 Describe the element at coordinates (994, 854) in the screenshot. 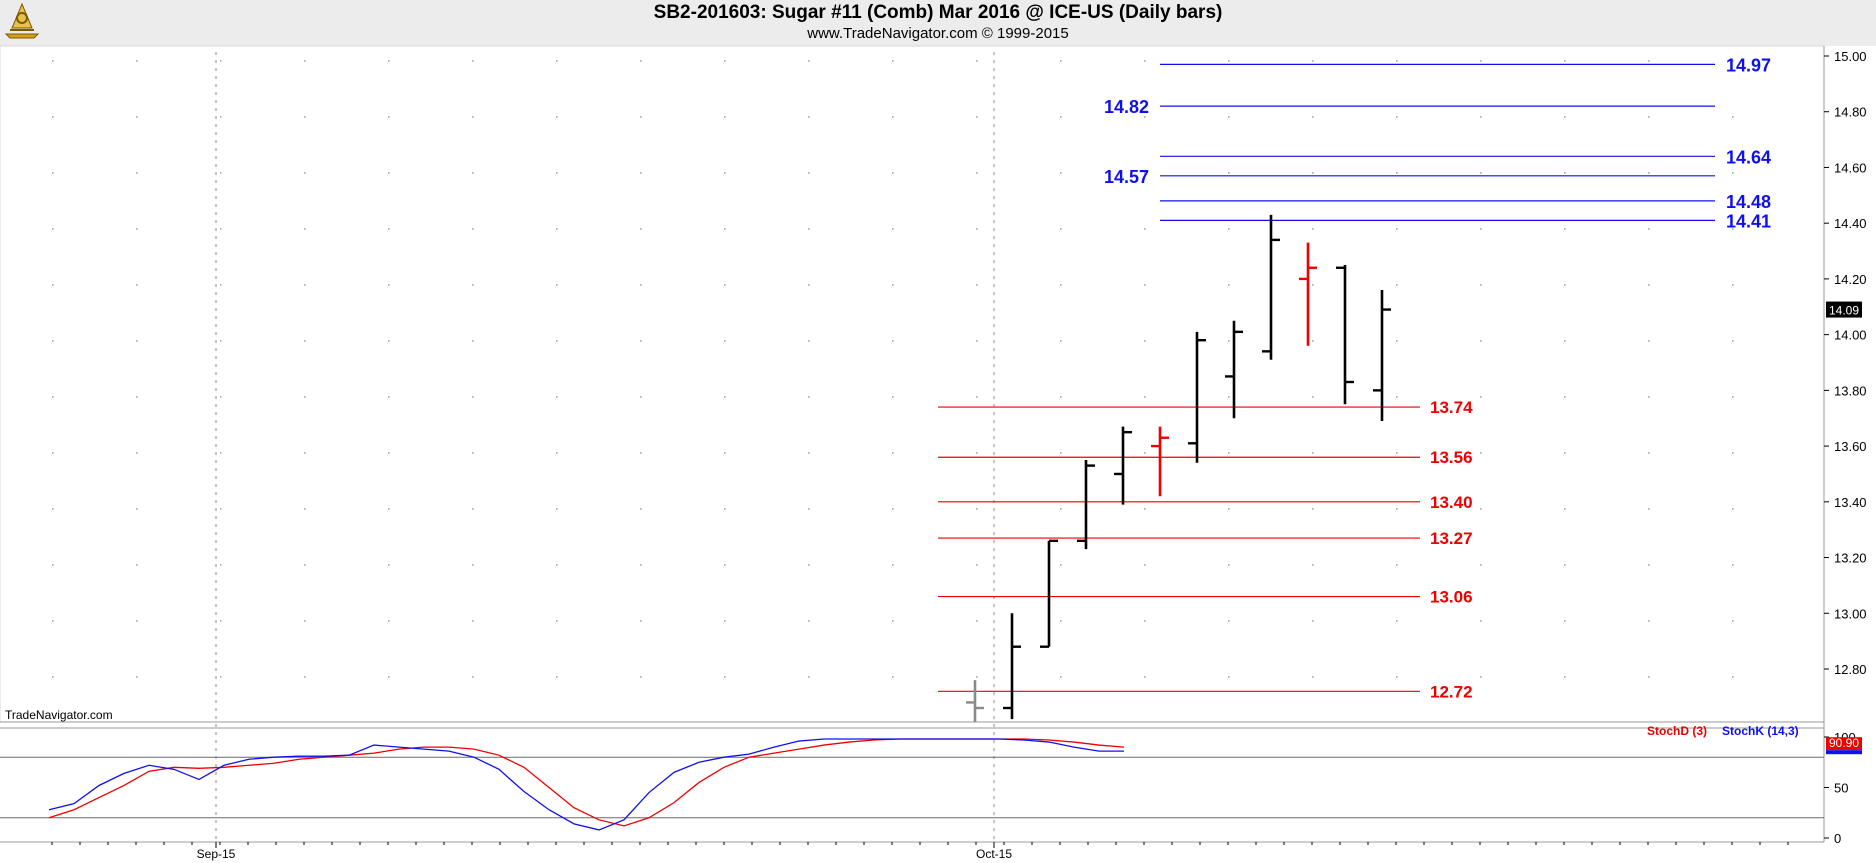

I see `date-tick-label: Oct-15` at that location.